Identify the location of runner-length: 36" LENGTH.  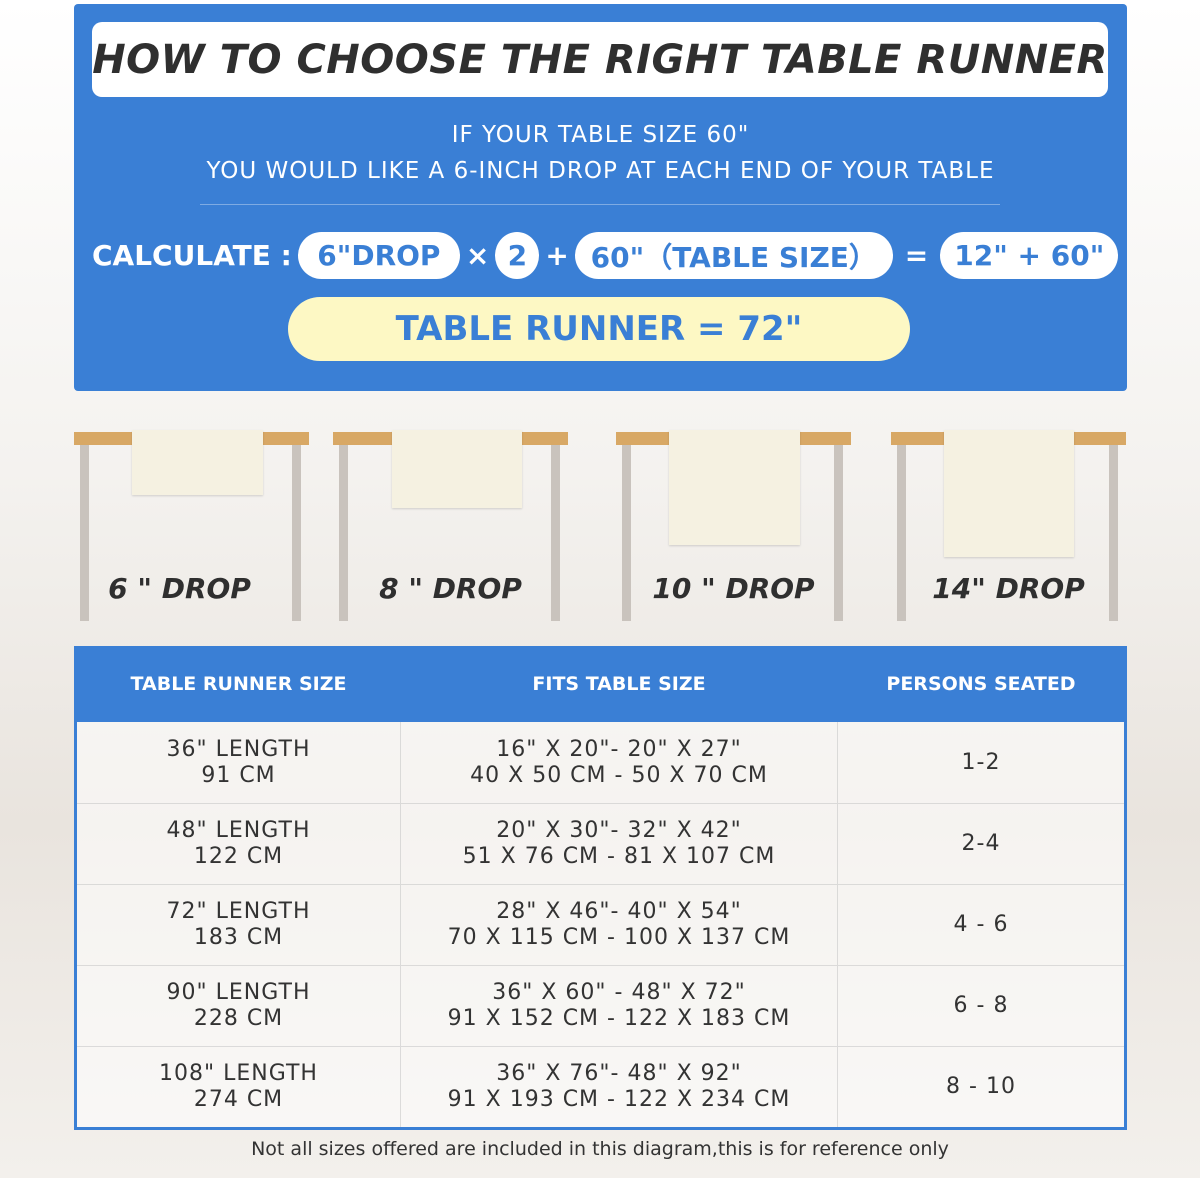
(238, 749).